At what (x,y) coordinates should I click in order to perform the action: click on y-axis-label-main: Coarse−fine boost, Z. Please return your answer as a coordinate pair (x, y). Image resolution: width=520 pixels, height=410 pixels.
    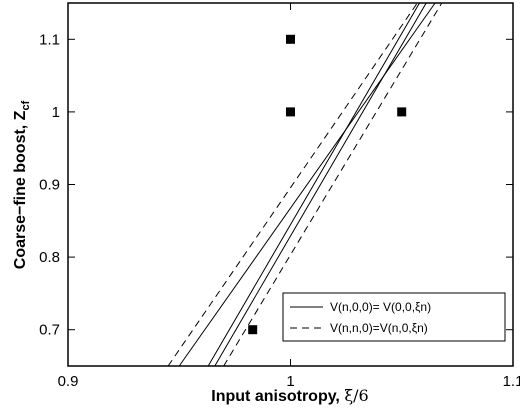
    Looking at the image, I should click on (20, 189).